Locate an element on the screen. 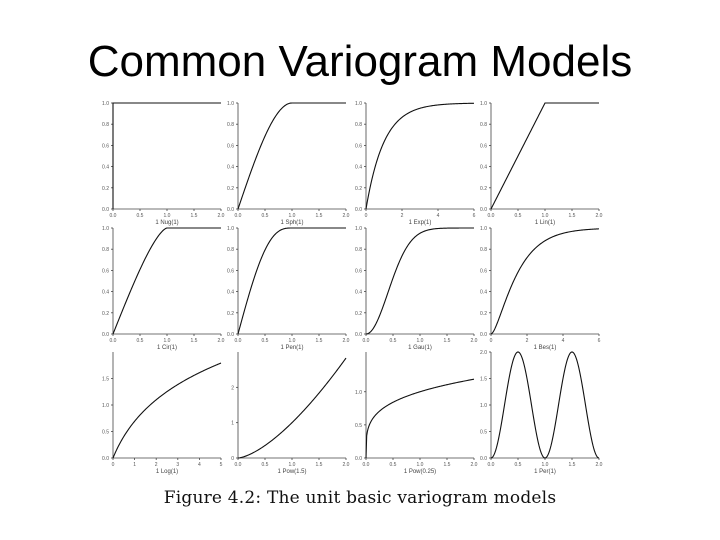  x-axis-label: 1 Pow(1.5) is located at coordinates (291, 472).